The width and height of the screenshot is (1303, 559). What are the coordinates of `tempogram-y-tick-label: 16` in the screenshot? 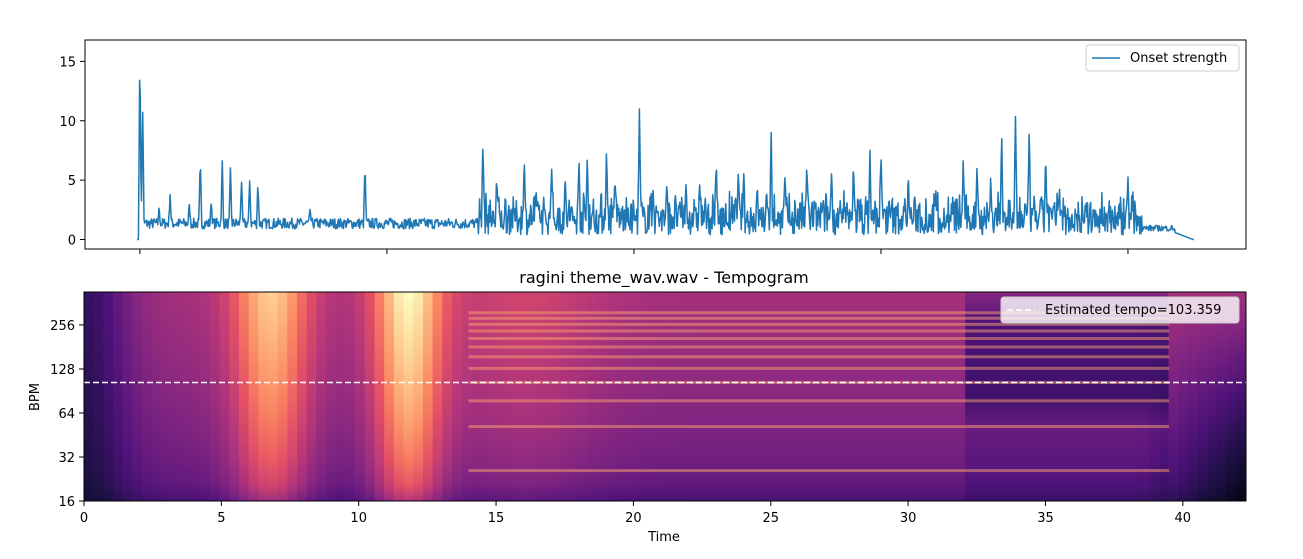 It's located at (66, 502).